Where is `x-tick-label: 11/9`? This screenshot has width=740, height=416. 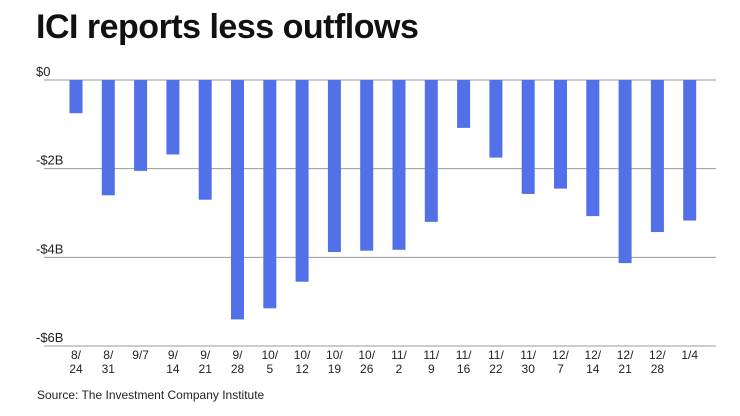
x-tick-label: 11/9 is located at coordinates (431, 362).